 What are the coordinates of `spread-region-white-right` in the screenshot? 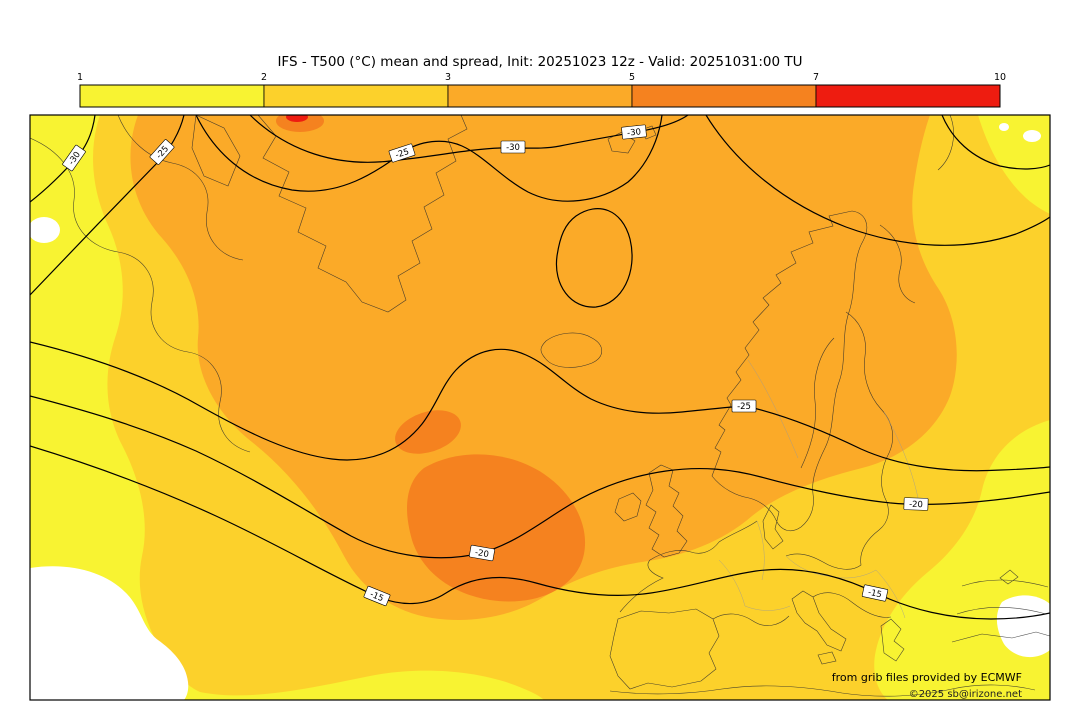 It's located at (1023, 626).